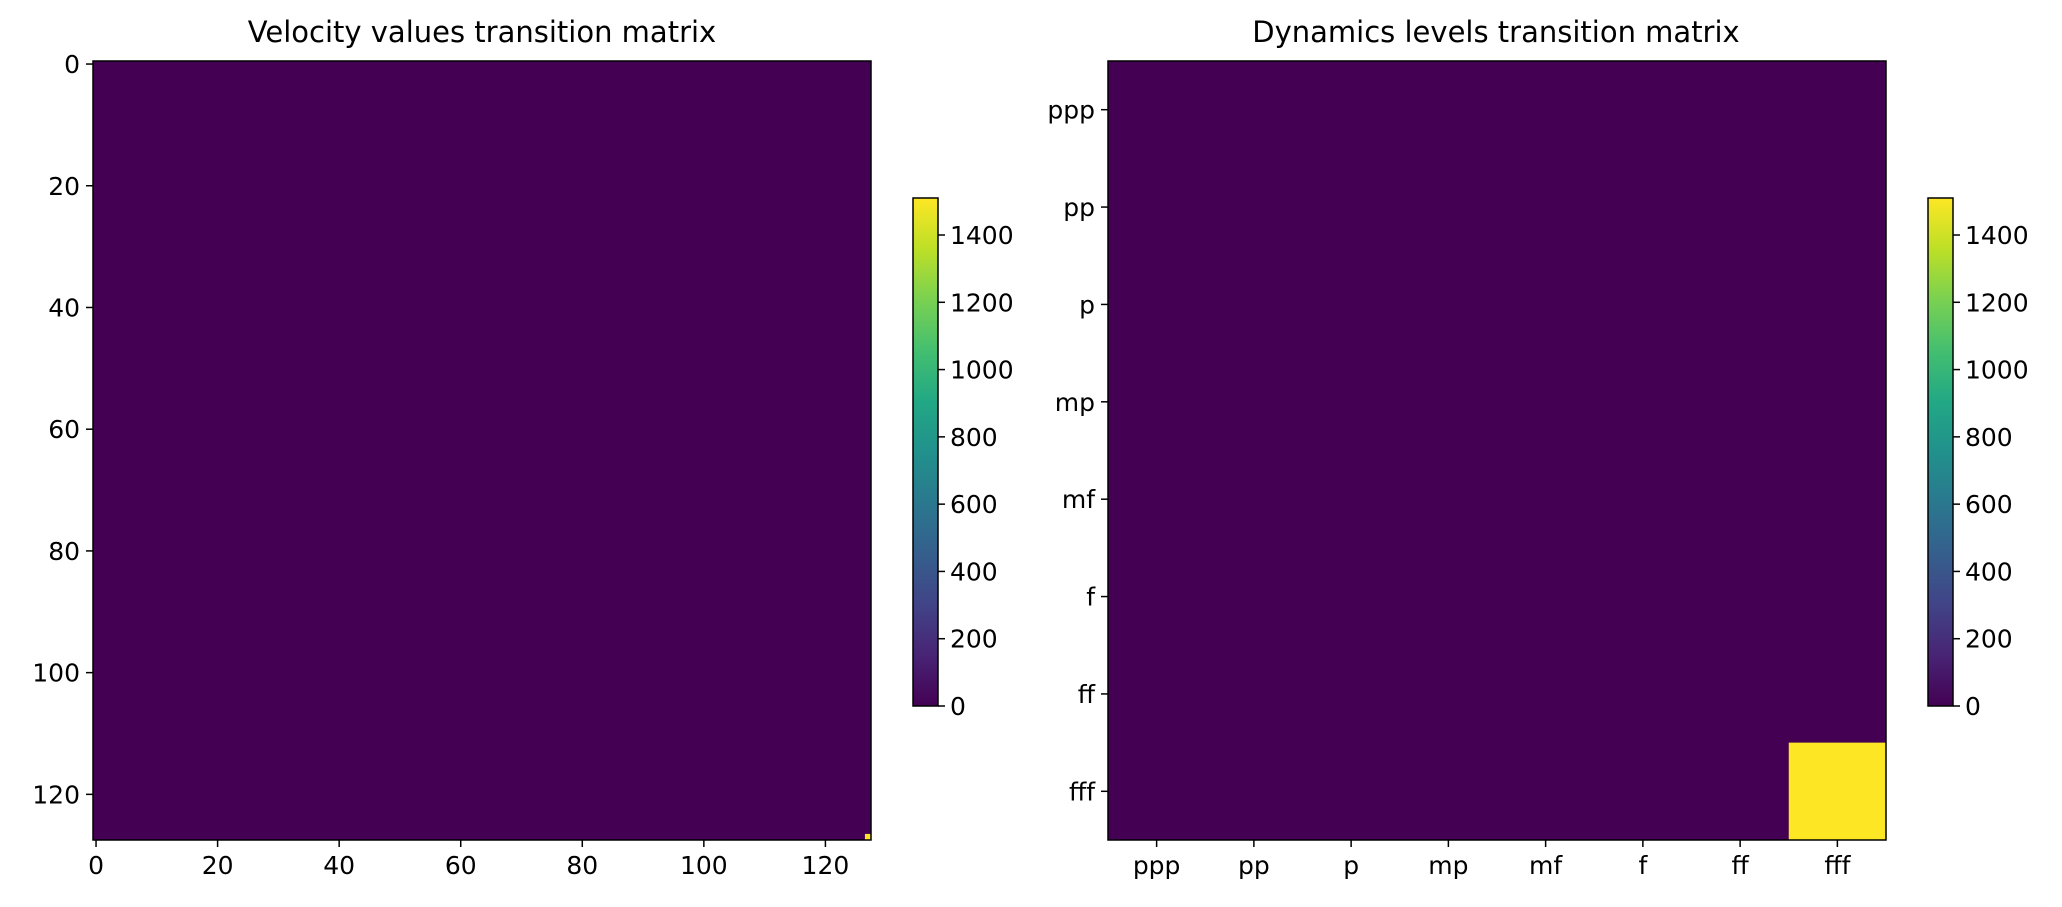  Describe the element at coordinates (704, 865) in the screenshot. I see `x-tick-label: 100` at that location.